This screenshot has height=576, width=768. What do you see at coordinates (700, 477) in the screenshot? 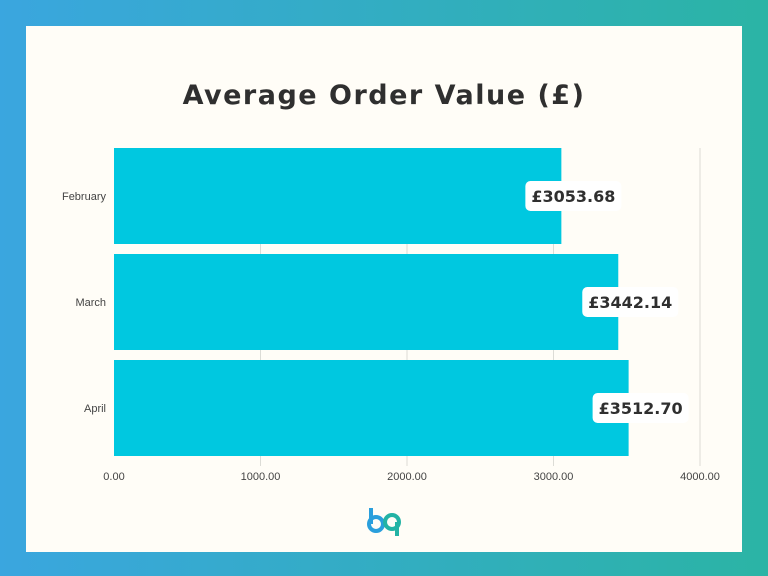
I see `x-tick-label: 4000.00` at bounding box center [700, 477].